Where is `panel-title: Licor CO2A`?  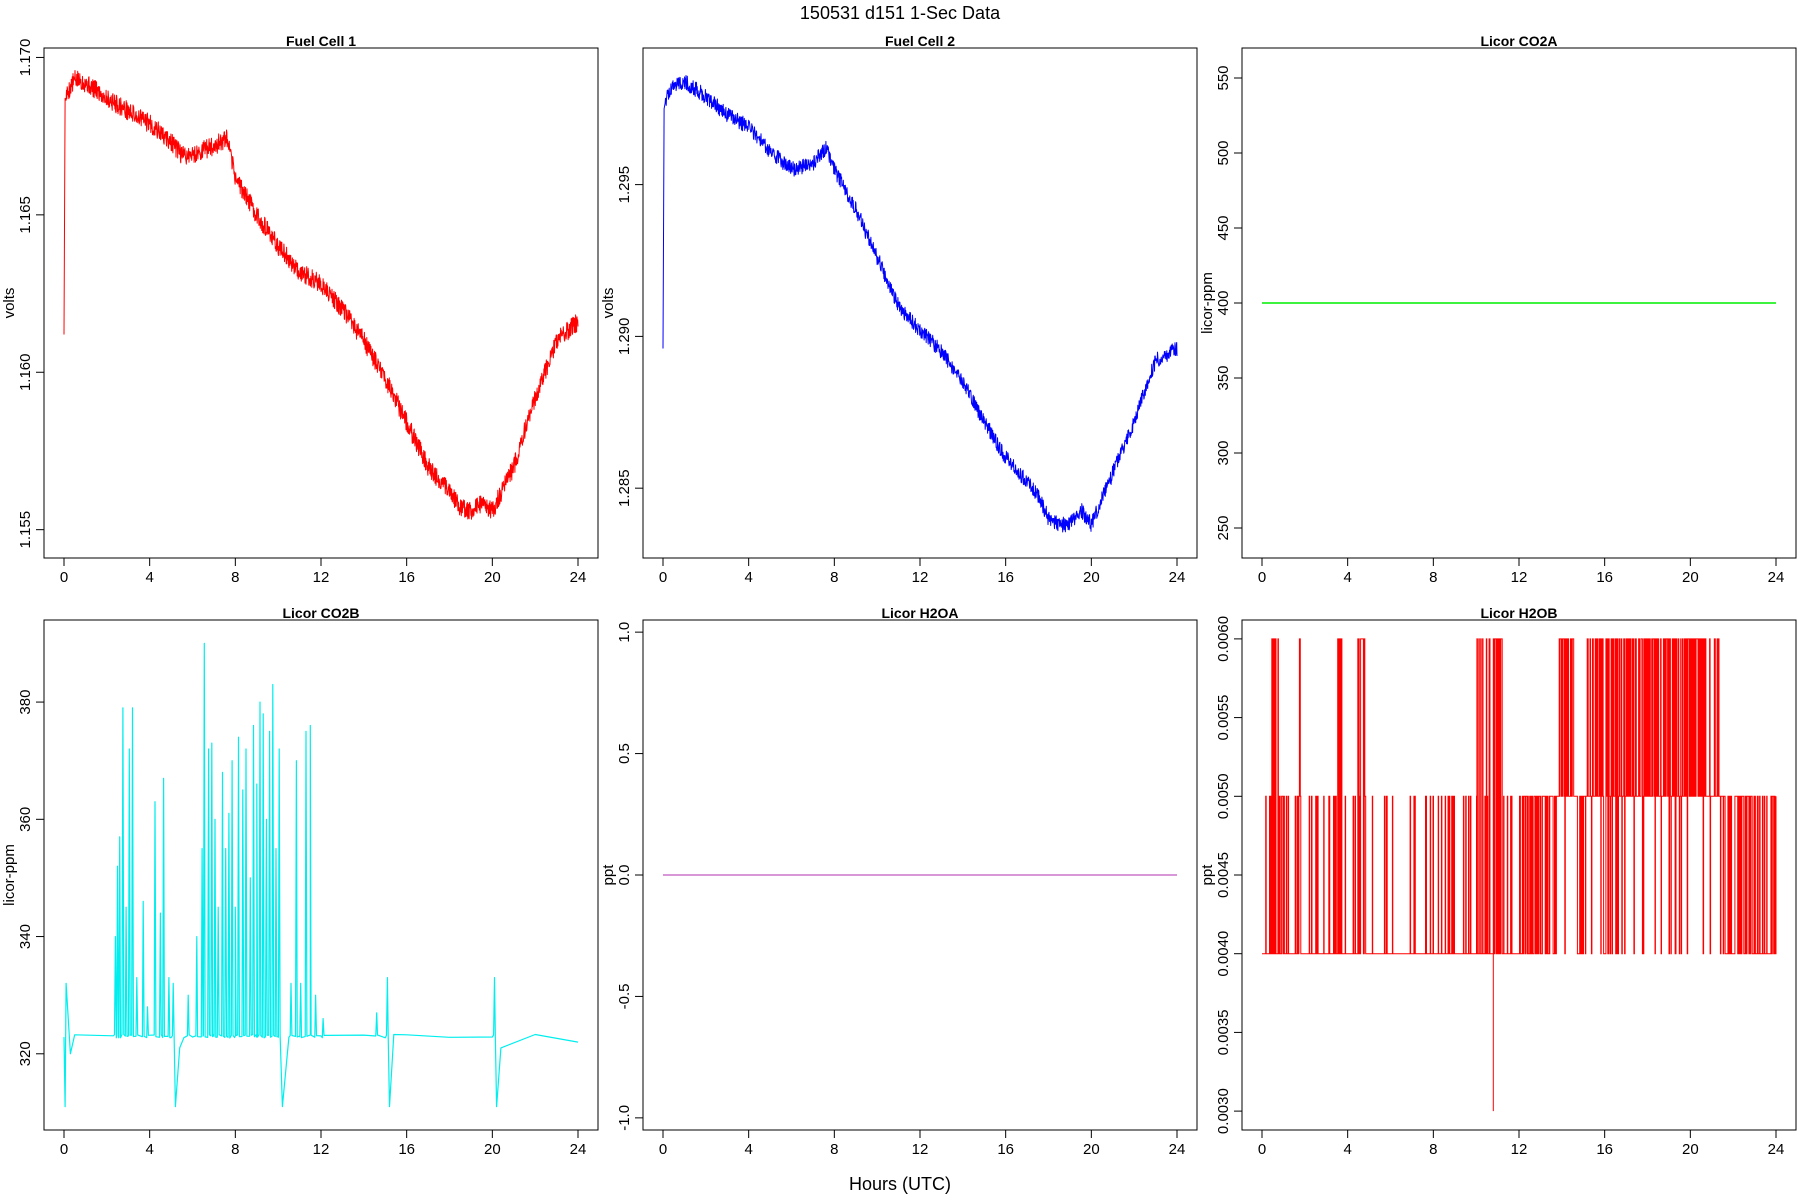 panel-title: Licor CO2A is located at coordinates (1518, 41).